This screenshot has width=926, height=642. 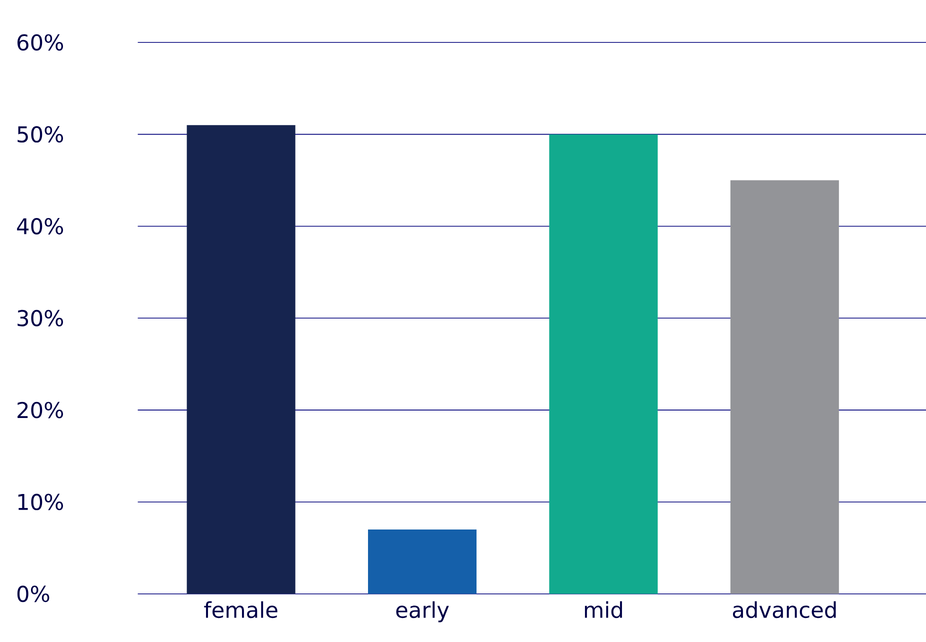 I want to click on y-tick-label: 20%, so click(x=40, y=410).